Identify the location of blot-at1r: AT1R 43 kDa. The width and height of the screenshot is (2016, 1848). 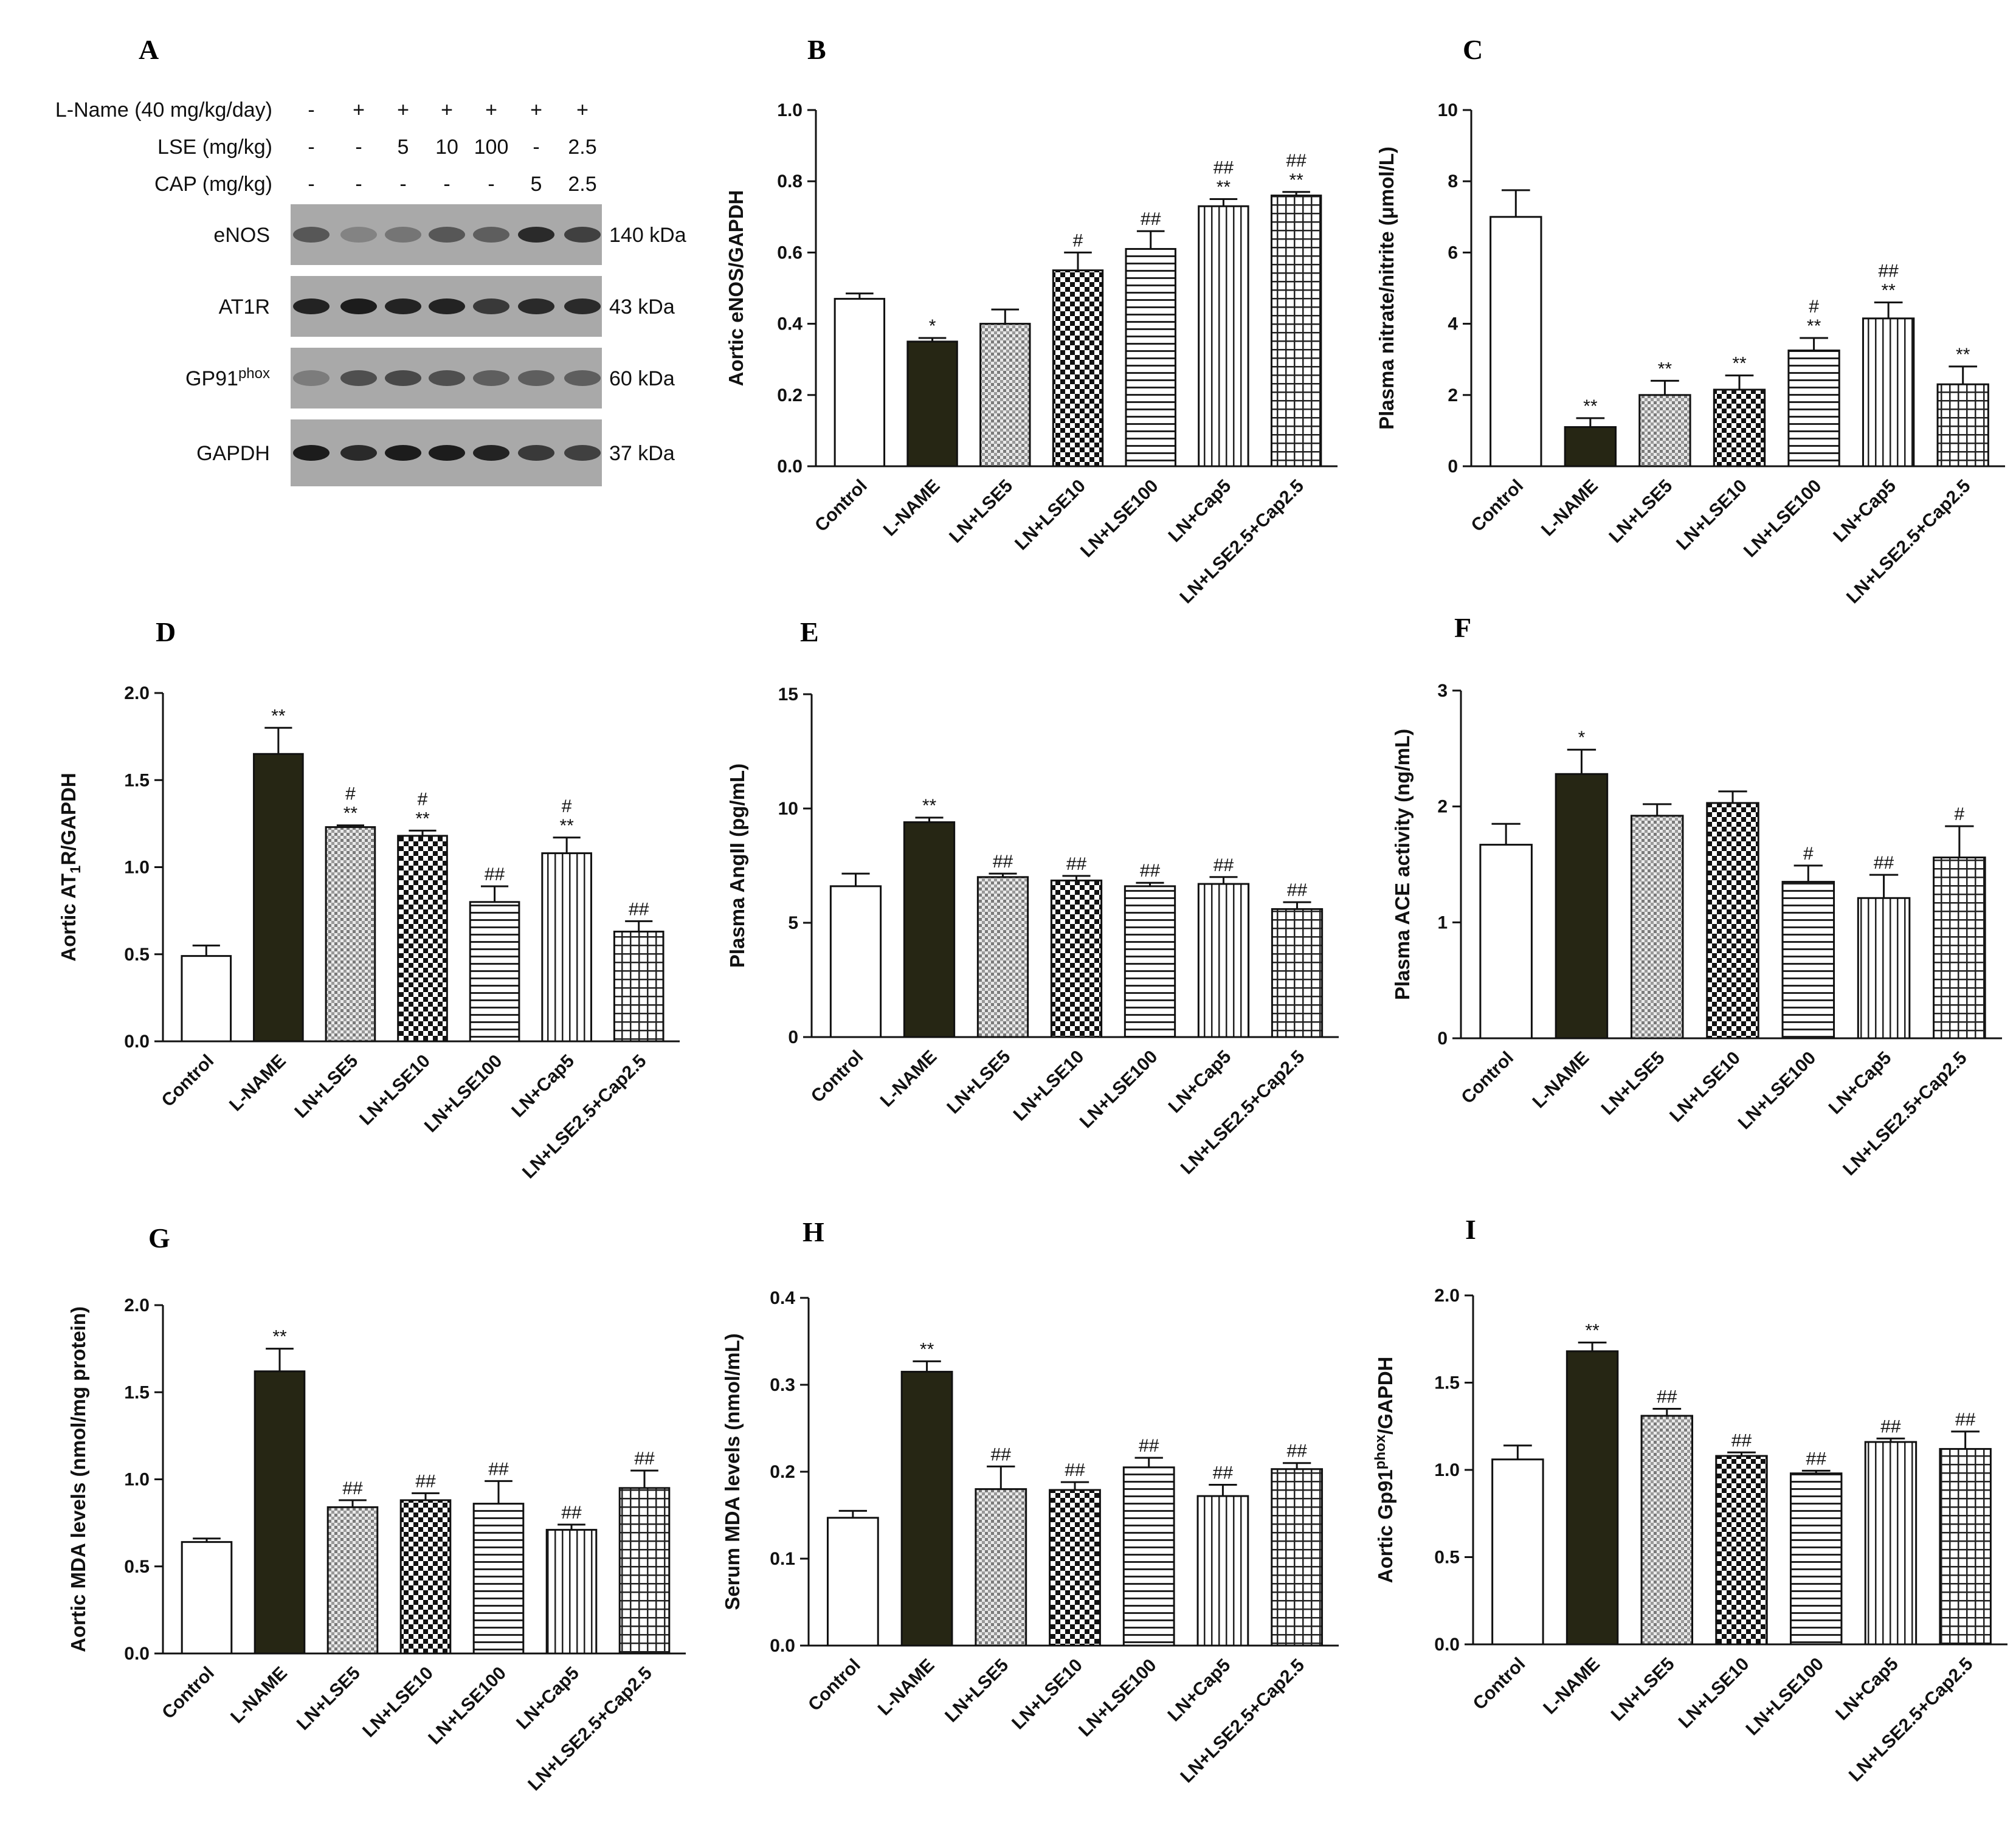
(447, 306).